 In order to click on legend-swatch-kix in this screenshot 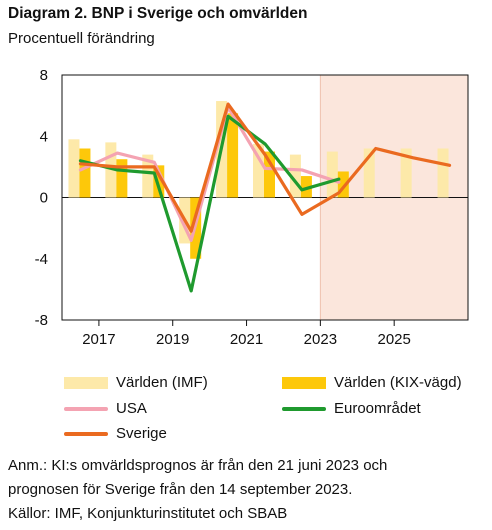, I will do `click(304, 382)`.